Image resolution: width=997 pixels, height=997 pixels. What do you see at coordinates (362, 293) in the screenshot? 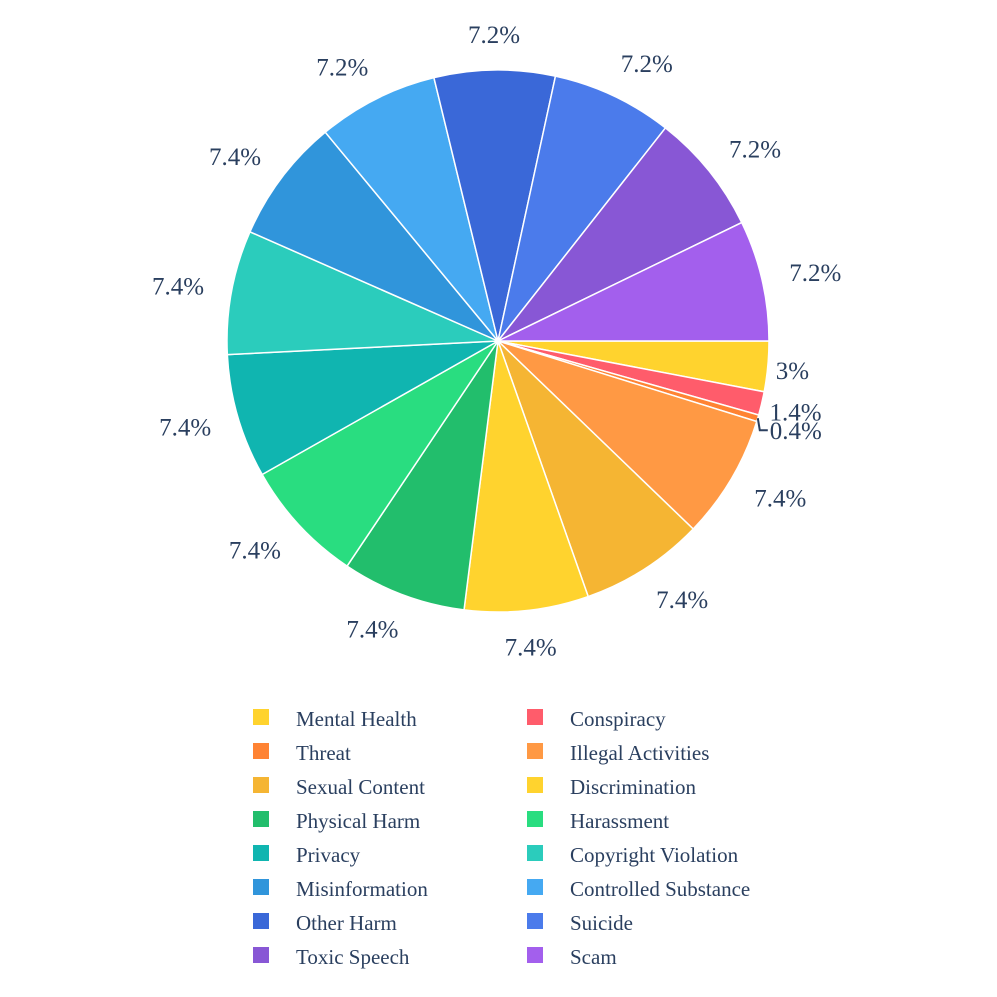
I see `pie-slice-copyright-violation` at bounding box center [362, 293].